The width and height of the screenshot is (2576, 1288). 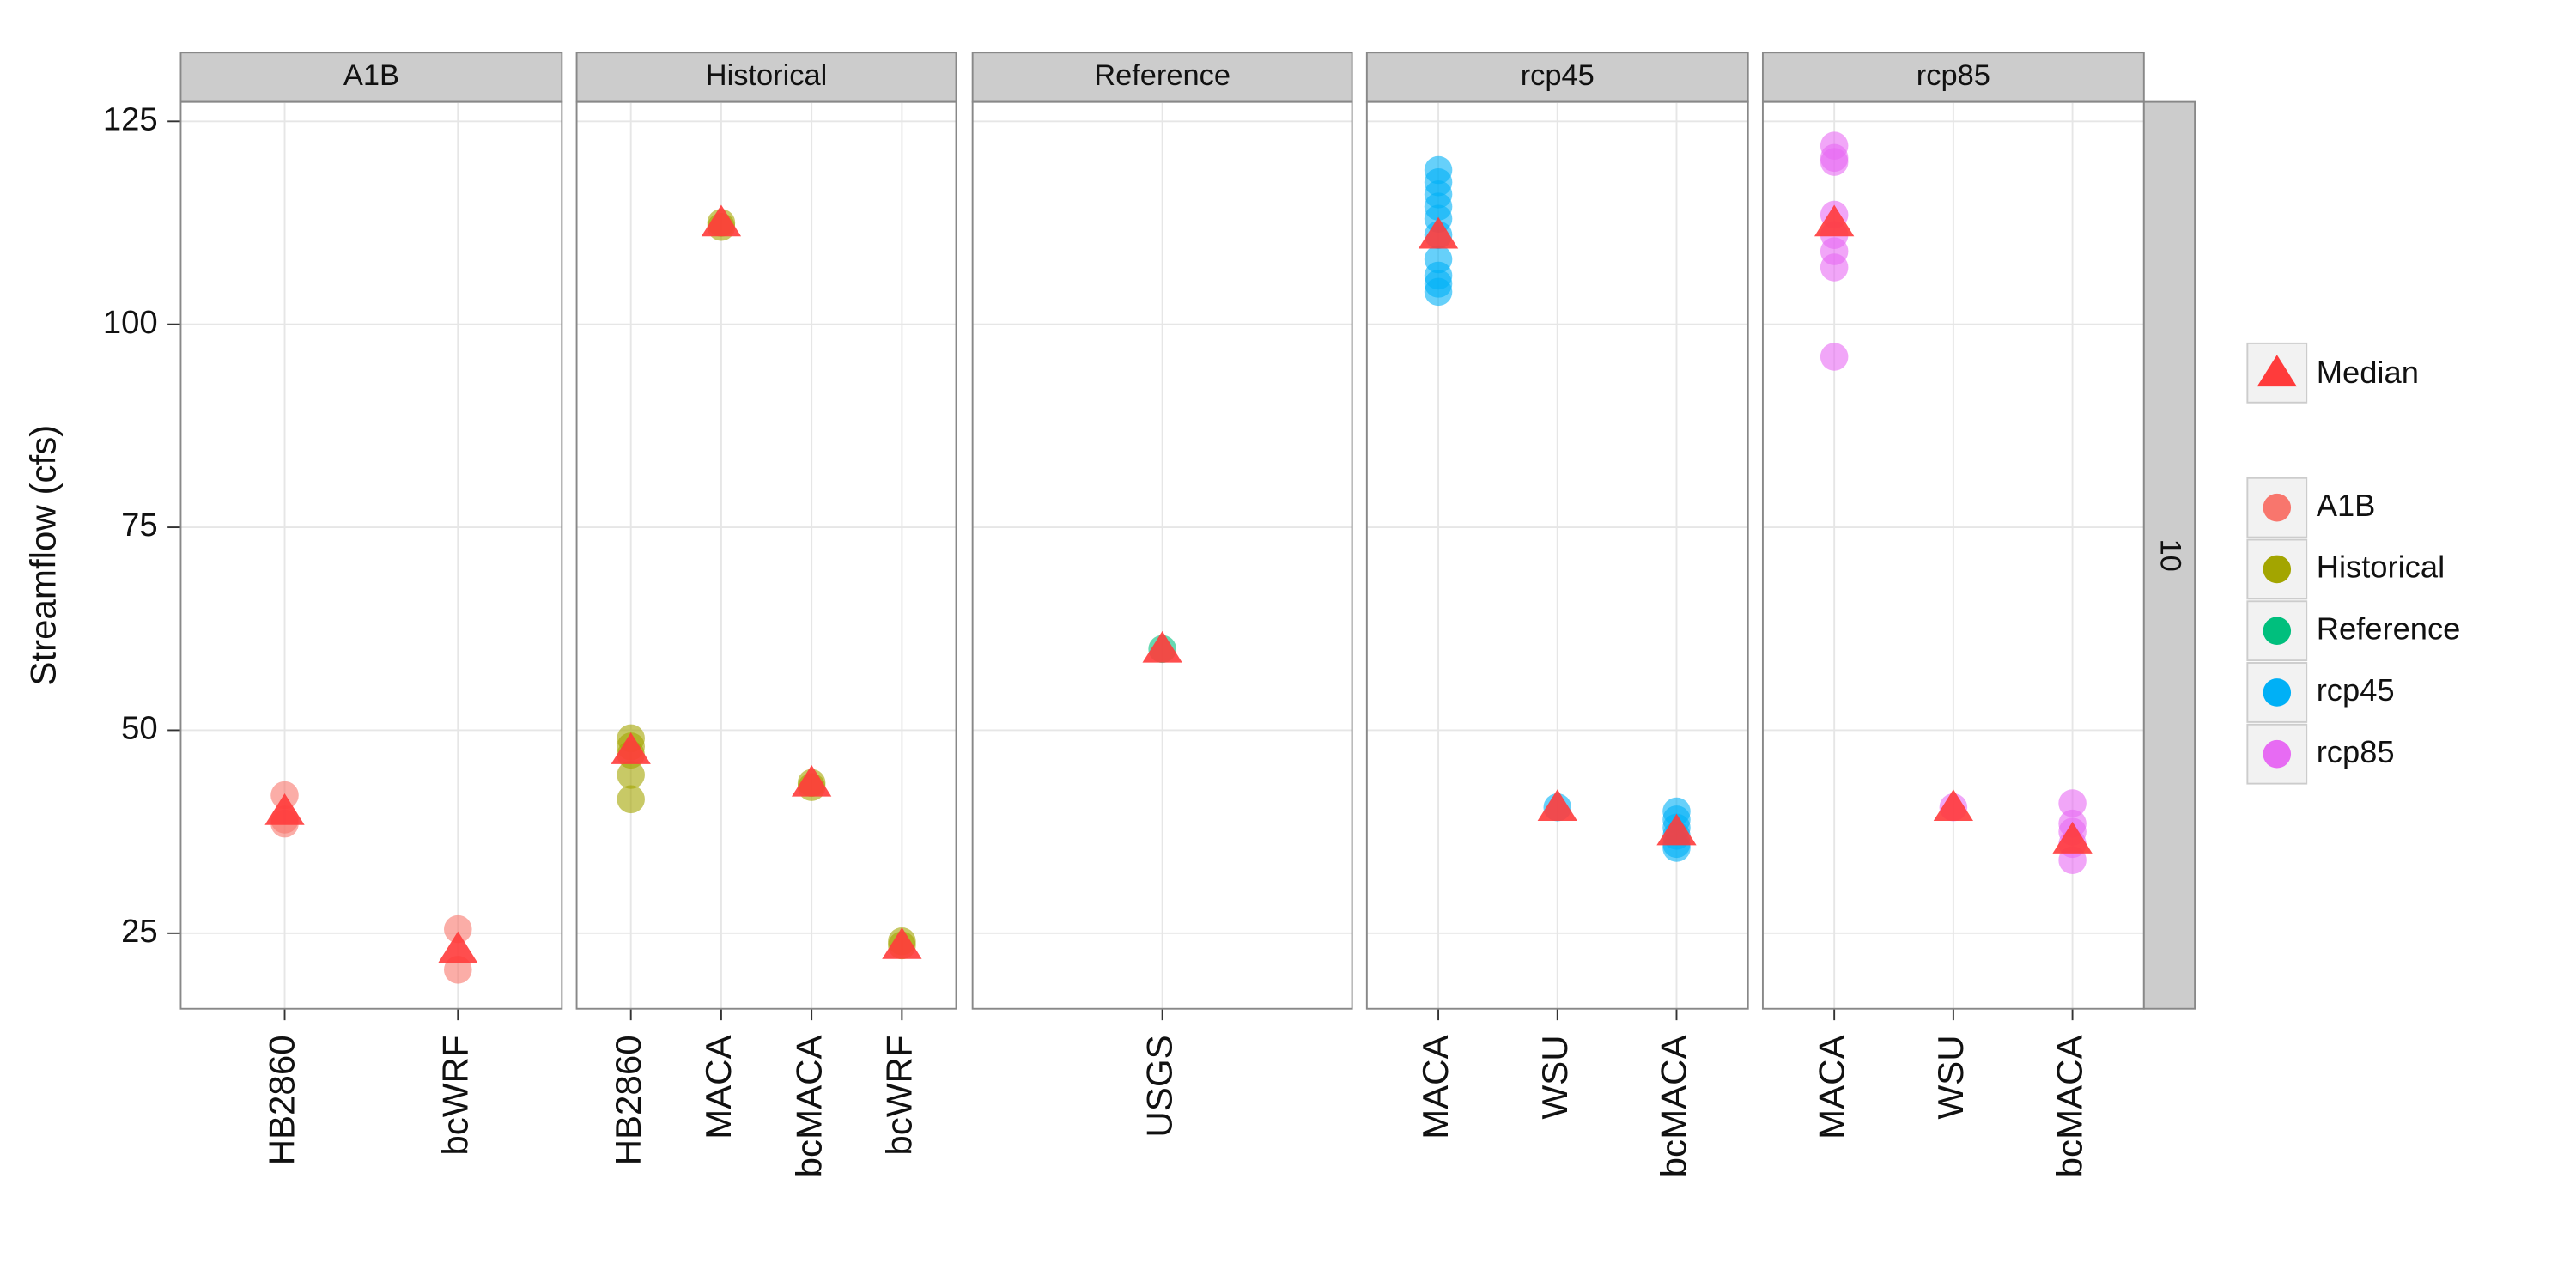 What do you see at coordinates (2389, 629) in the screenshot?
I see `legend-label: Reference` at bounding box center [2389, 629].